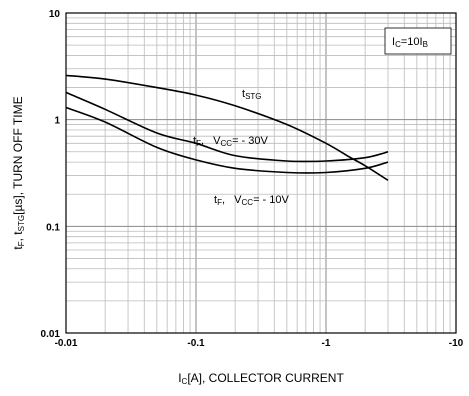  What do you see at coordinates (252, 200) in the screenshot?
I see `series-label-tf-10v: tF, VCC= - 10V` at bounding box center [252, 200].